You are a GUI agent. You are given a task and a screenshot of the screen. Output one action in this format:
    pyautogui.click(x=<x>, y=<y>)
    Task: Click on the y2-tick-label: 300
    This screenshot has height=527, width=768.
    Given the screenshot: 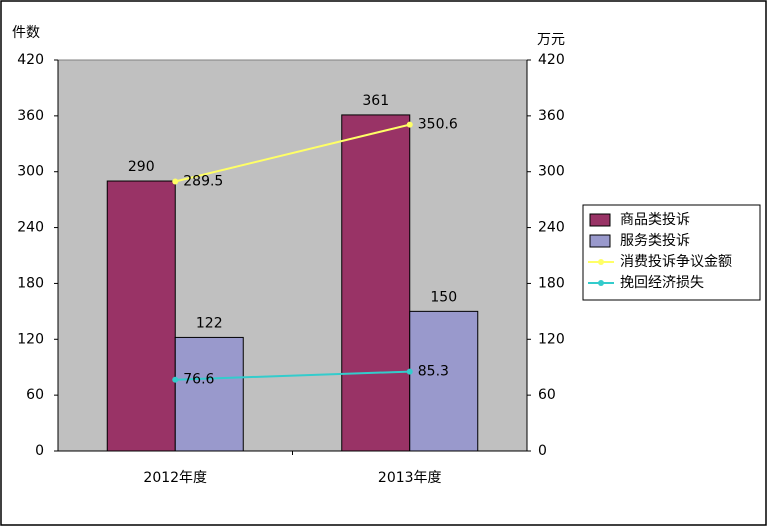 What is the action you would take?
    pyautogui.click(x=551, y=172)
    